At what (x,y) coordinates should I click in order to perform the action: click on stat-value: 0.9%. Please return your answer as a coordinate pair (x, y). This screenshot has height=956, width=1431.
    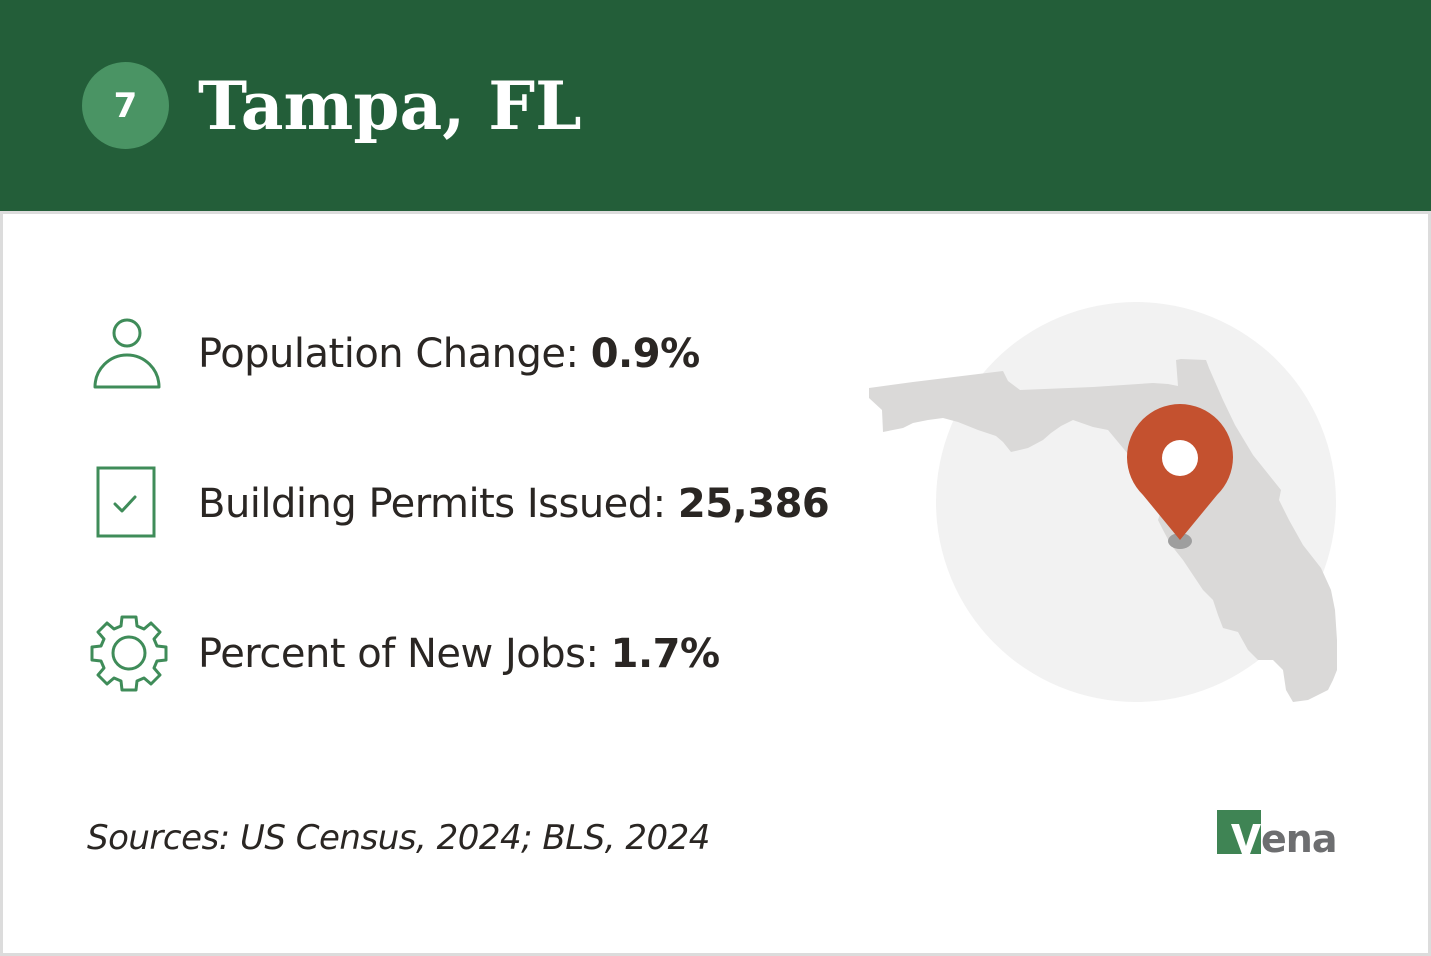
    Looking at the image, I should click on (645, 354).